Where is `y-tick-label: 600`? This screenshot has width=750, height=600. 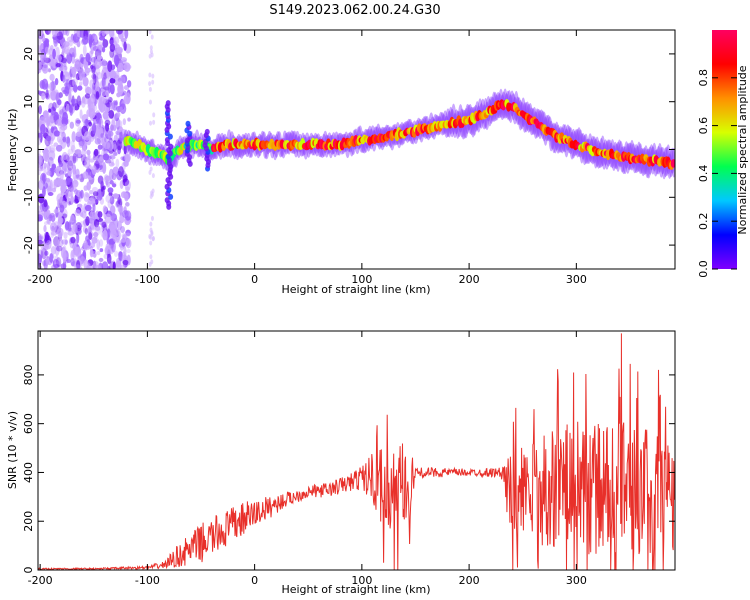 y-tick-label: 600 is located at coordinates (28, 423).